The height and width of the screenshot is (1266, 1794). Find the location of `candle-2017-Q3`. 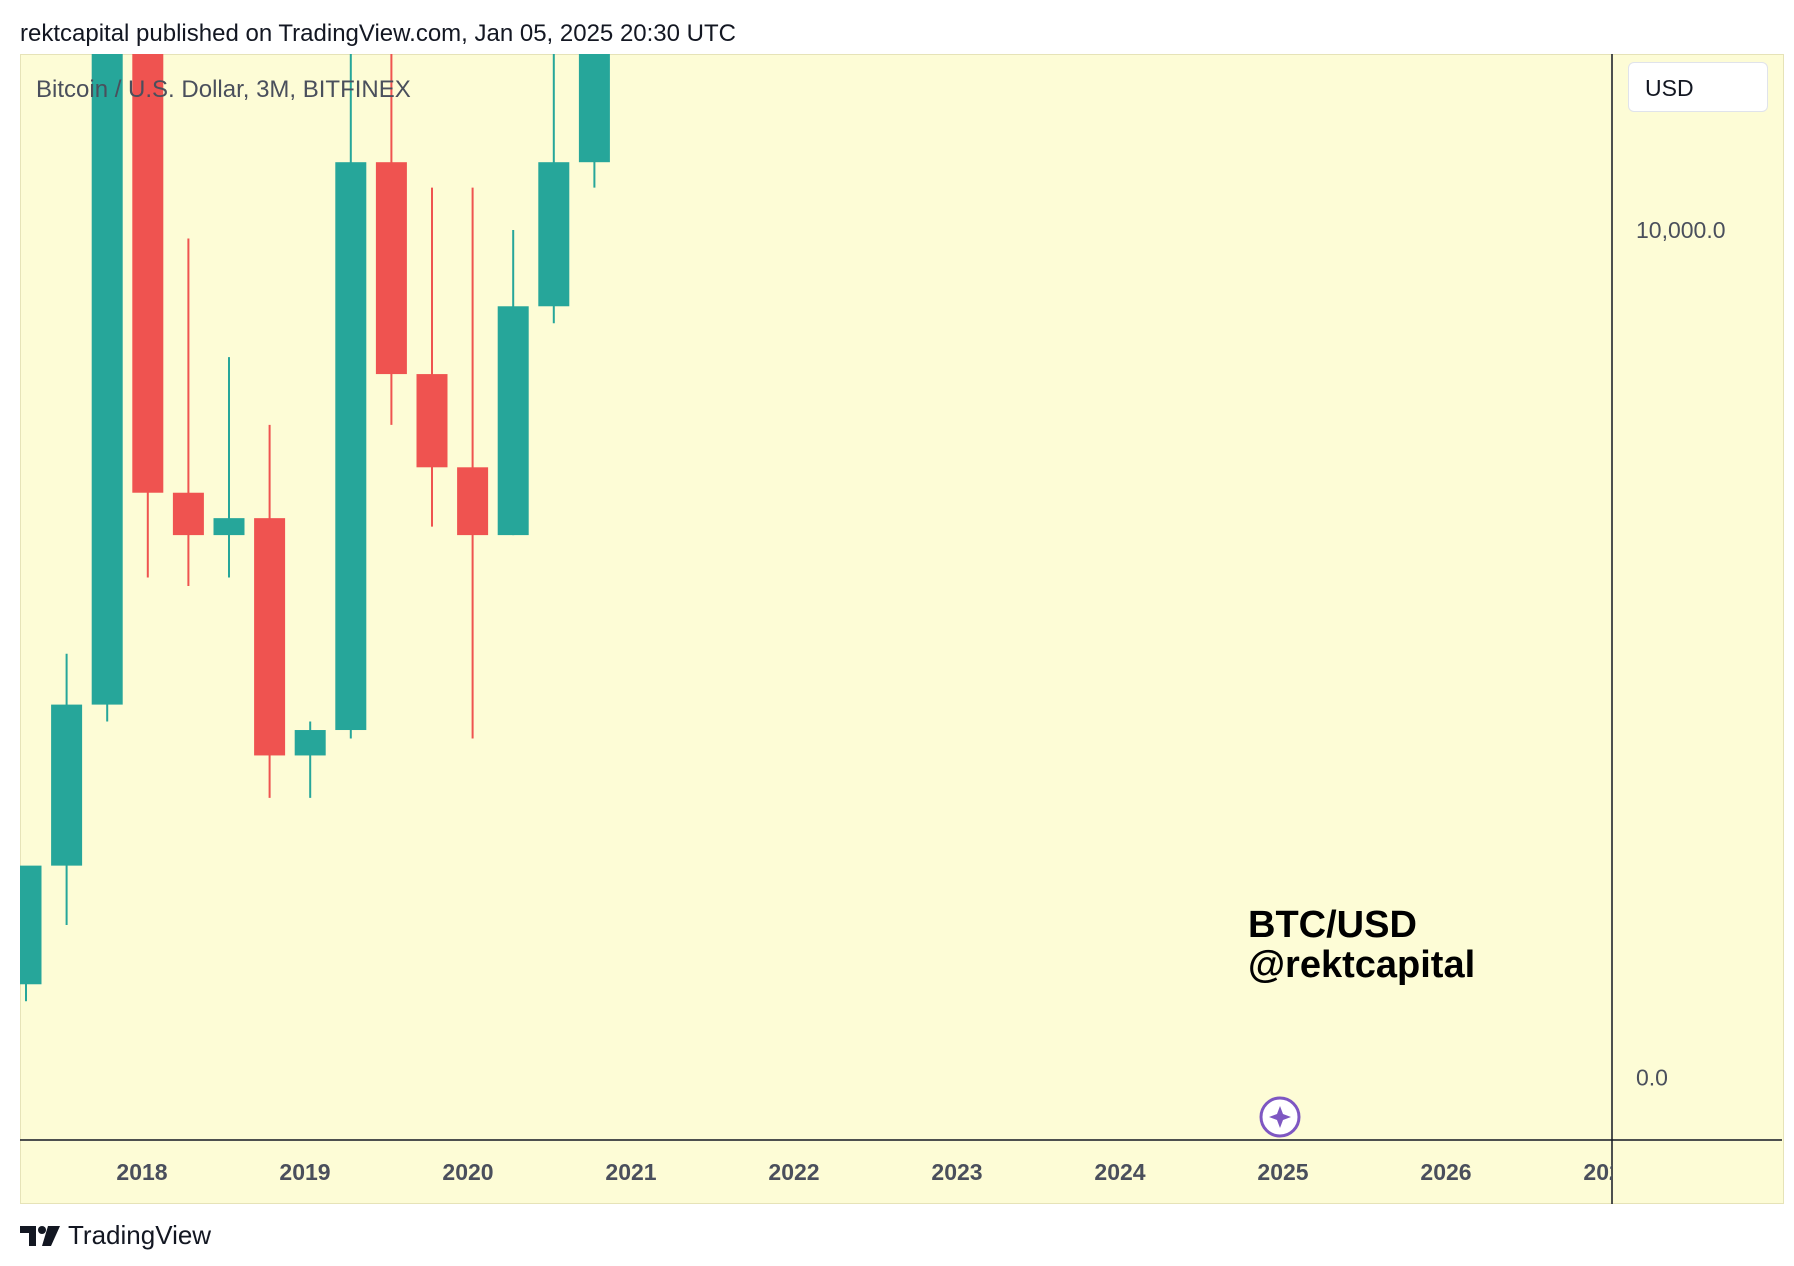

candle-2017-Q3 is located at coordinates (67, 789).